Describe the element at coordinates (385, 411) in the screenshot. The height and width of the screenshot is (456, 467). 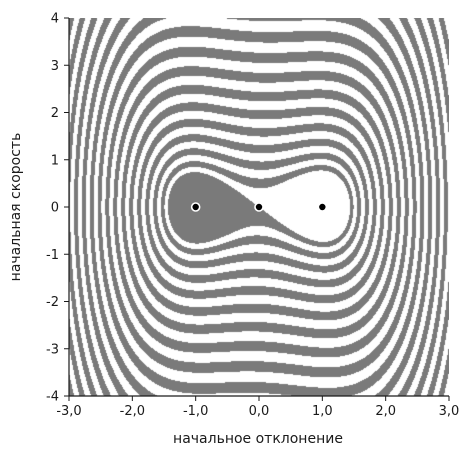
I see `x-tick-label: 2,0` at that location.